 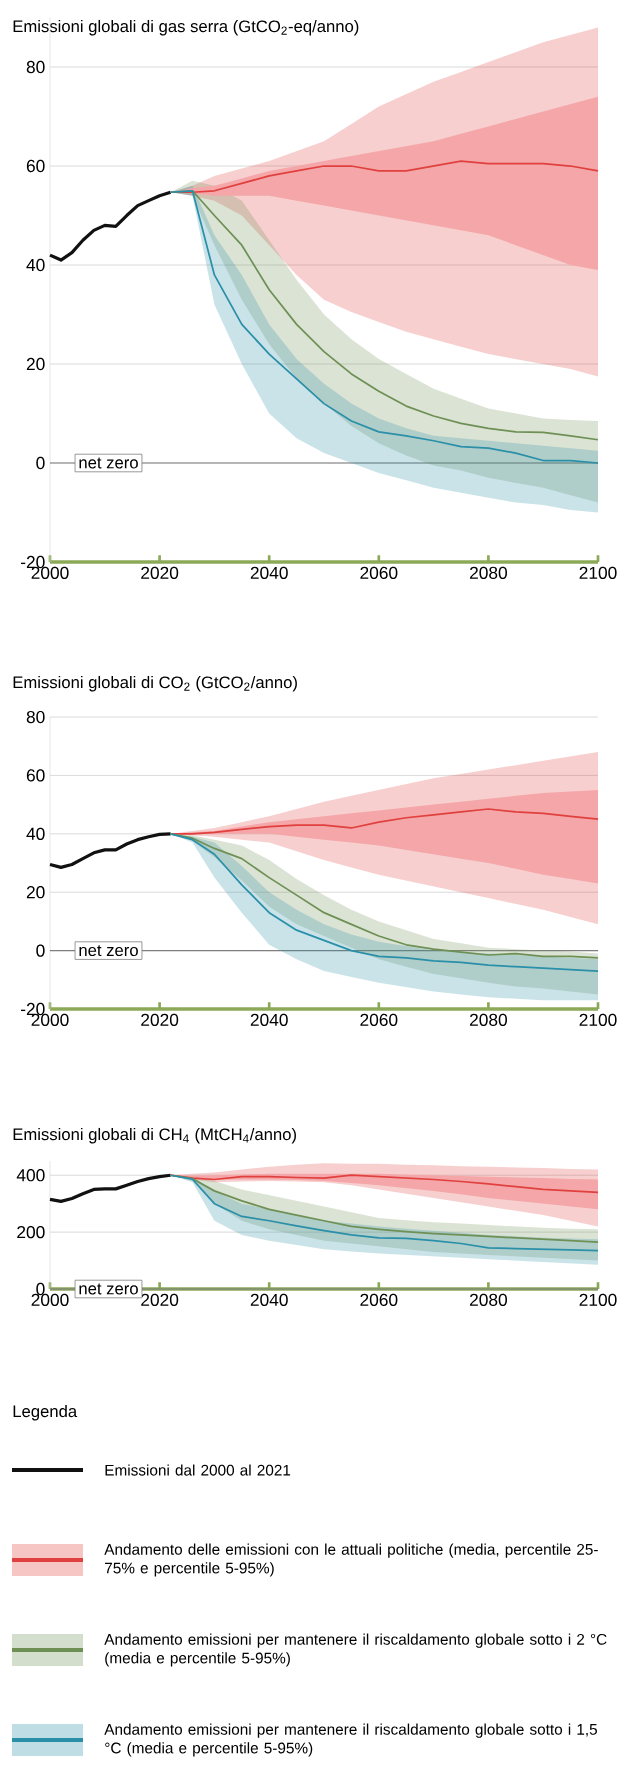 What do you see at coordinates (198, 1470) in the screenshot?
I see `legend-label: Emissioni dal 2000 al 2021` at bounding box center [198, 1470].